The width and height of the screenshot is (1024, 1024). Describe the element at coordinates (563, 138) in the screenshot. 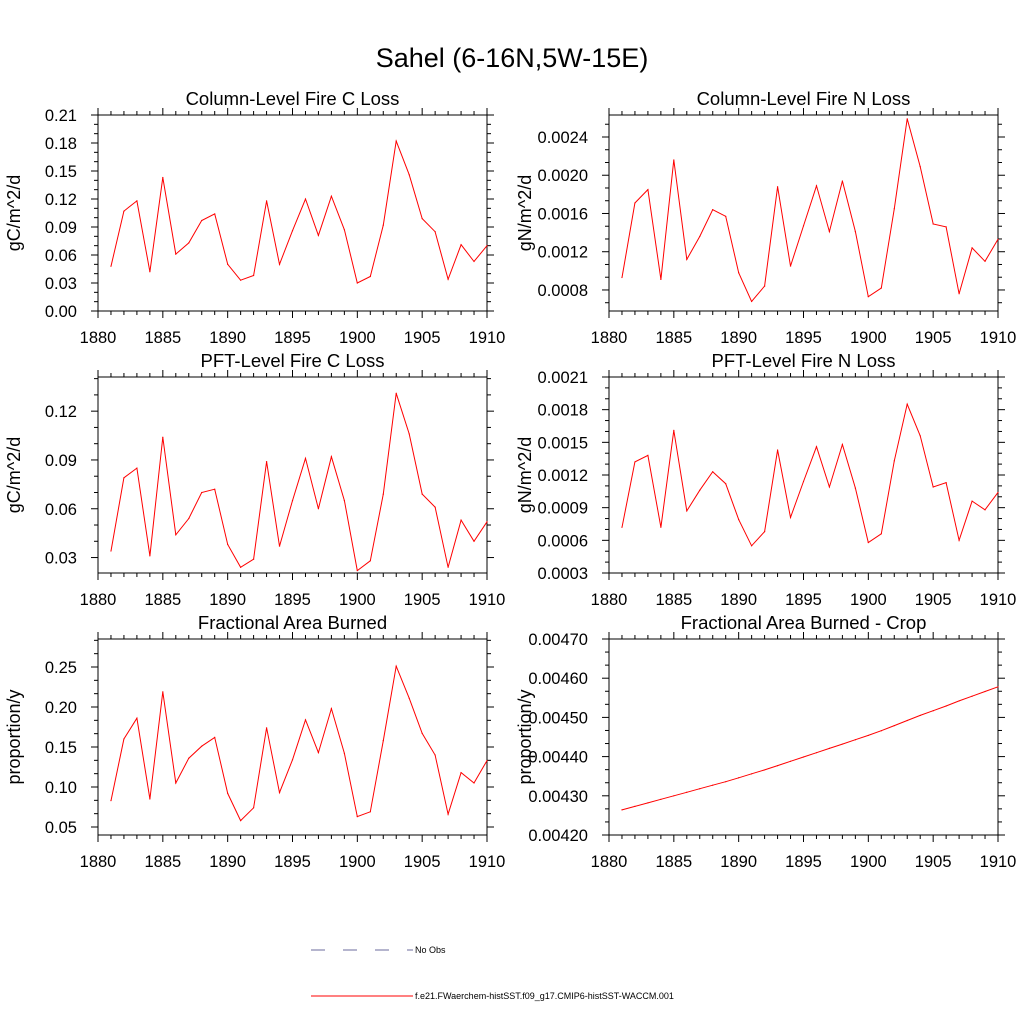

I see `y-tick-label: 0.0024` at that location.